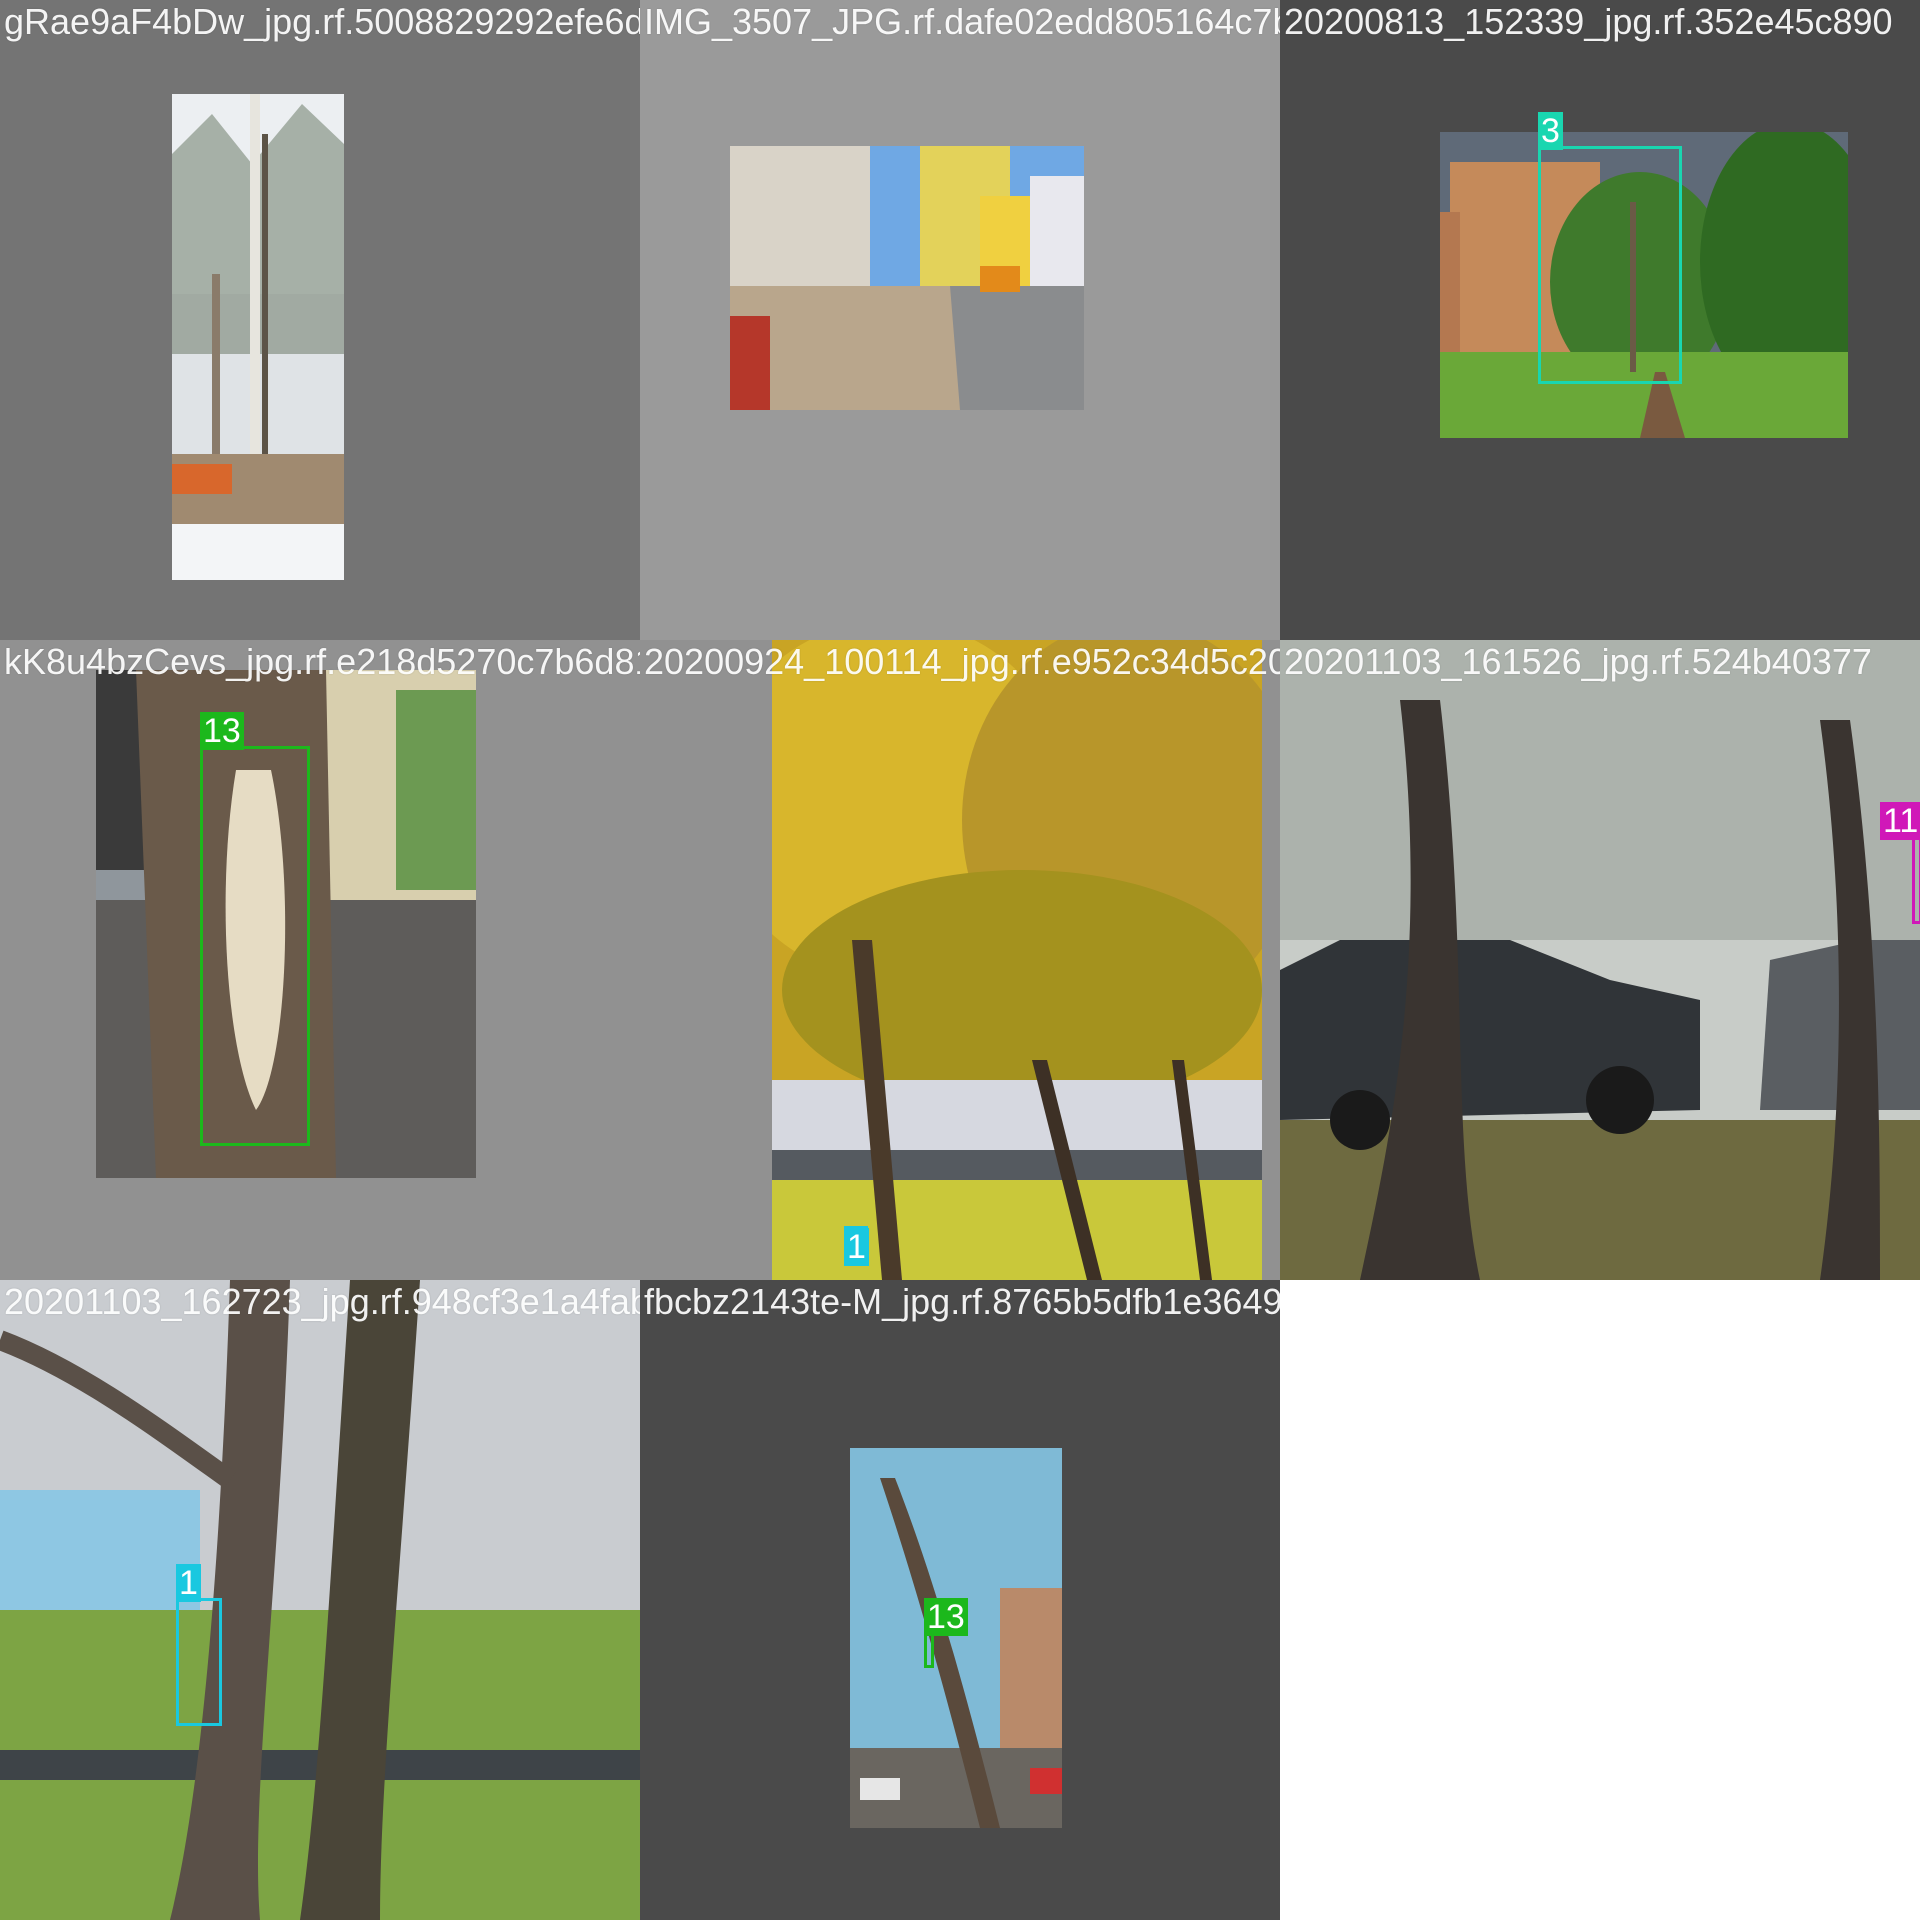  Describe the element at coordinates (322, 1301) in the screenshot. I see `tile-caption: 20201103_162723_jpg.rf.948cf3e1a4fab` at that location.